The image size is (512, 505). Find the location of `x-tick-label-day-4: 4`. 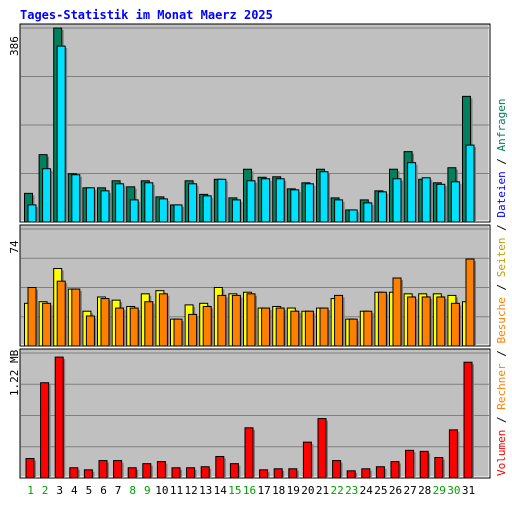

x-tick-label-day-4: 4 is located at coordinates (74, 490).